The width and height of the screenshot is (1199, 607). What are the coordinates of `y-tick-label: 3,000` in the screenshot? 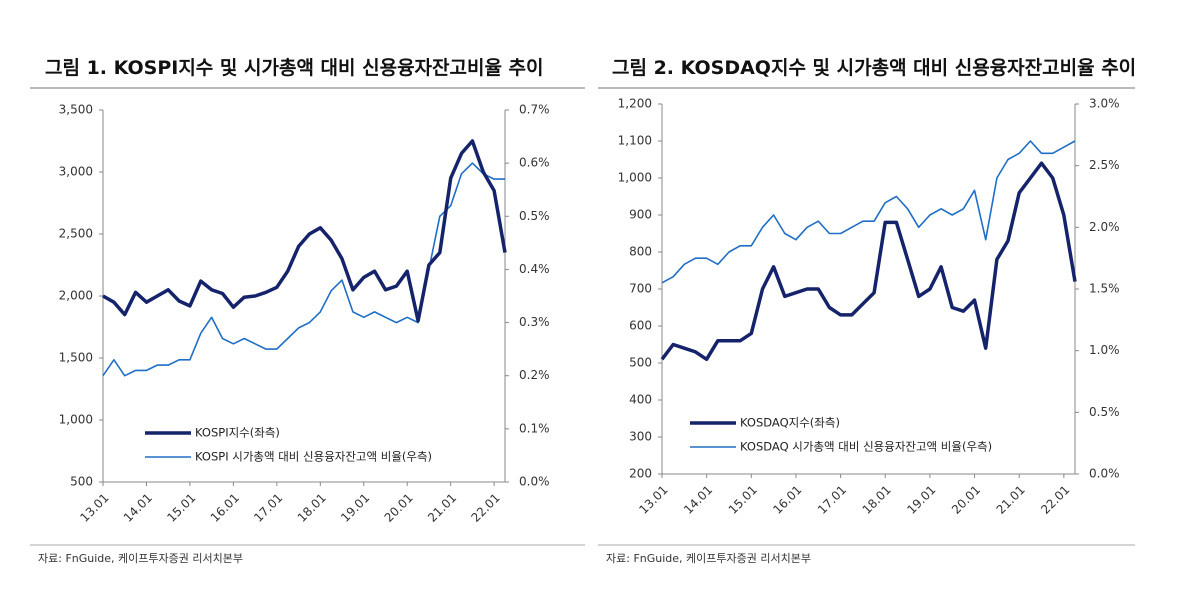 It's located at (76, 172).